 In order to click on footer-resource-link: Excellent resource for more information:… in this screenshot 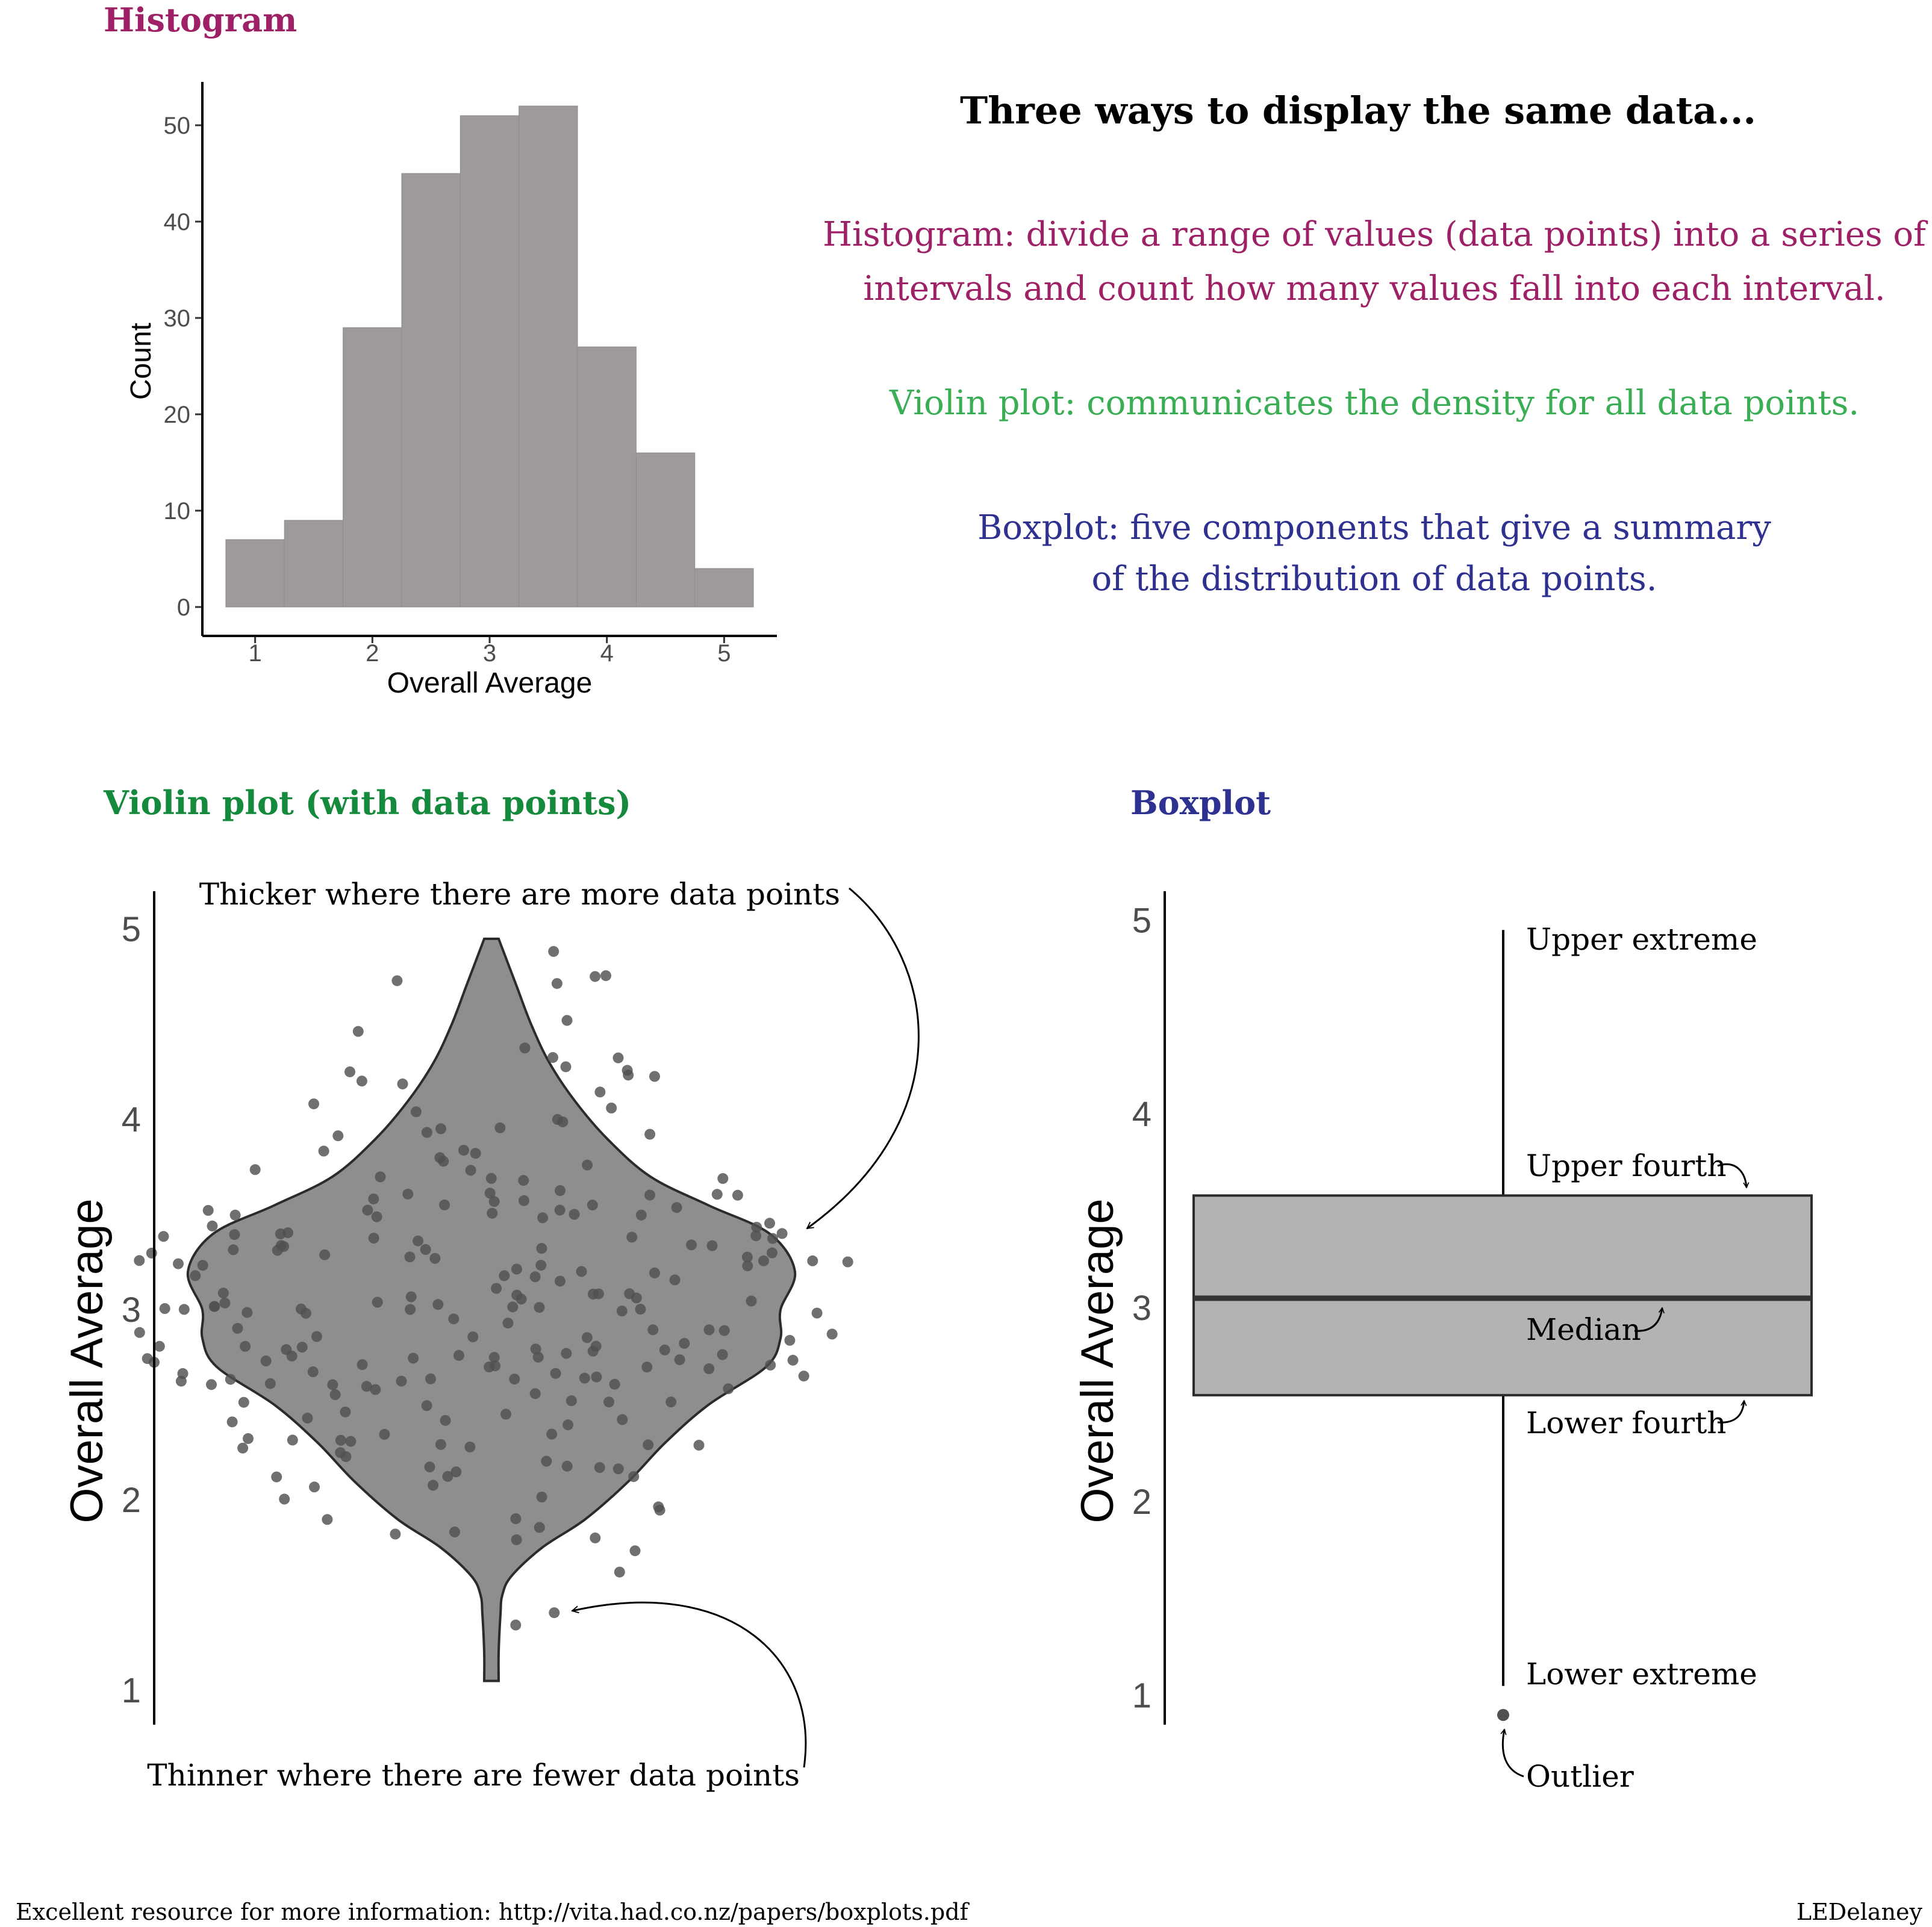, I will do `click(493, 1912)`.